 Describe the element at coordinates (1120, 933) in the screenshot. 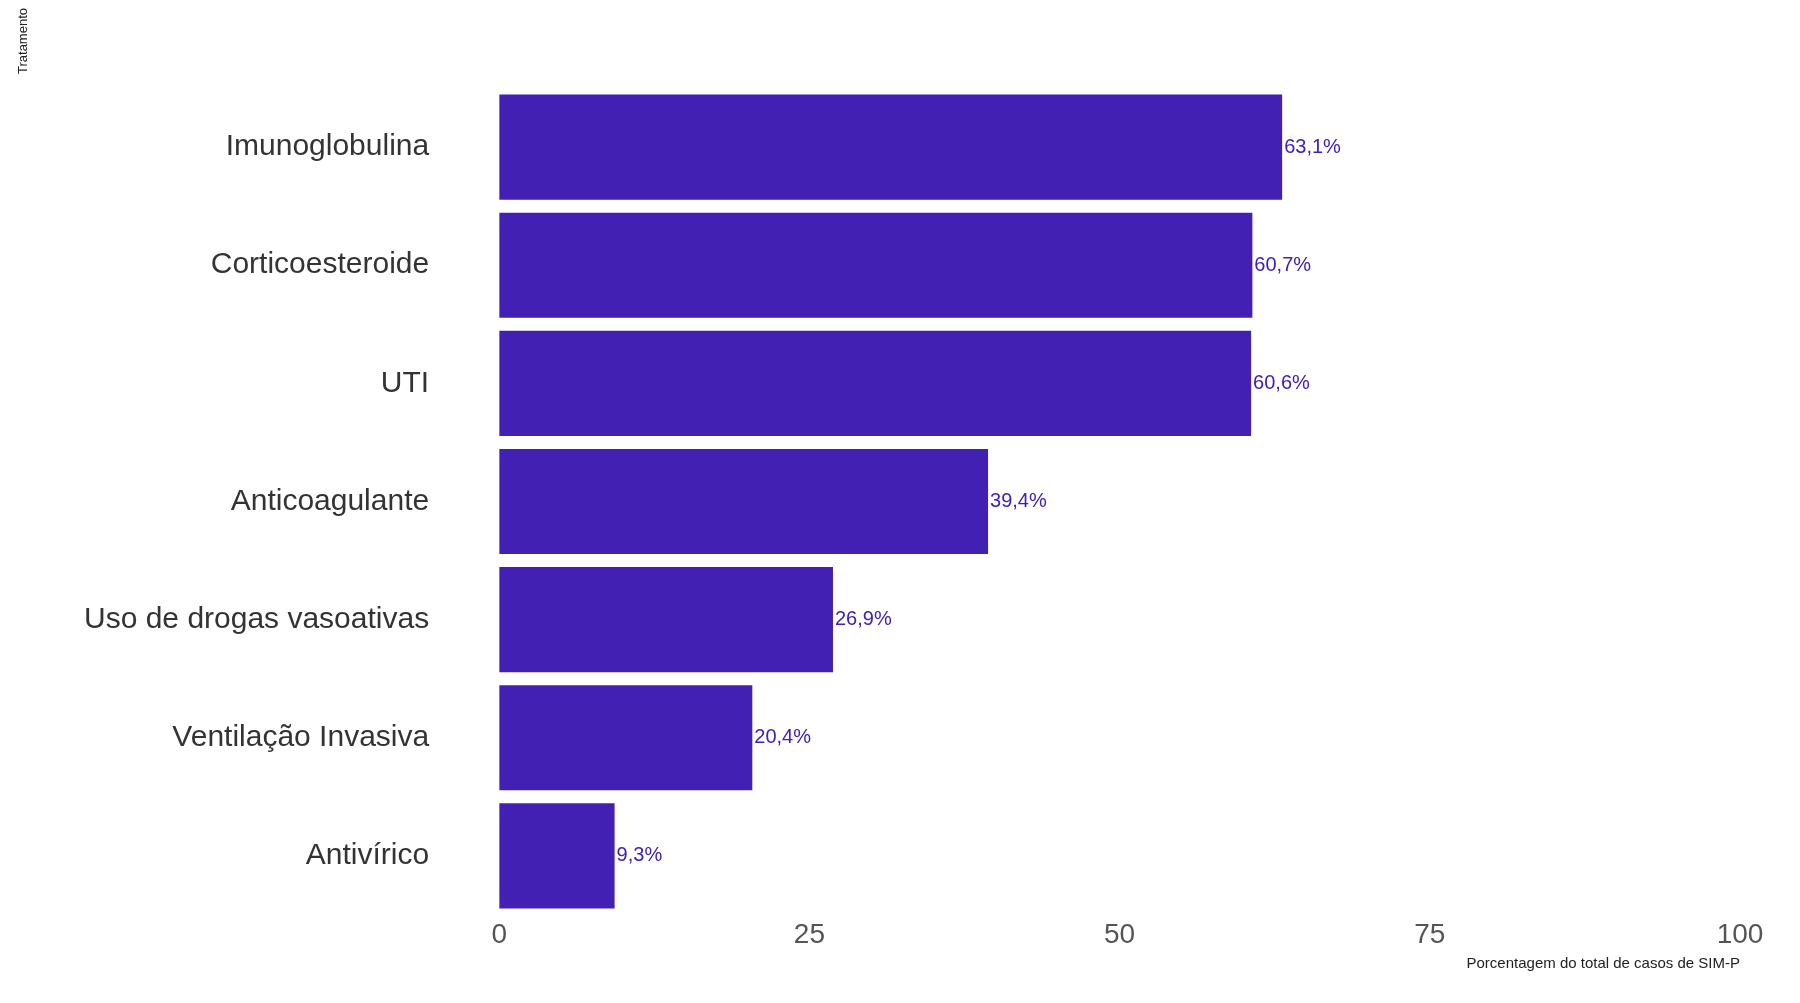

I see `x-tick-label: 50` at that location.